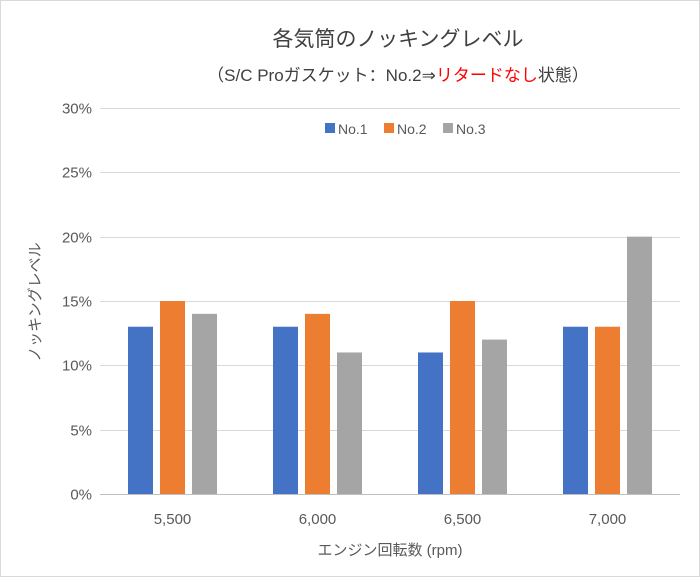 This screenshot has width=700, height=577. I want to click on legend: No.1 No.2 No.3, so click(405, 129).